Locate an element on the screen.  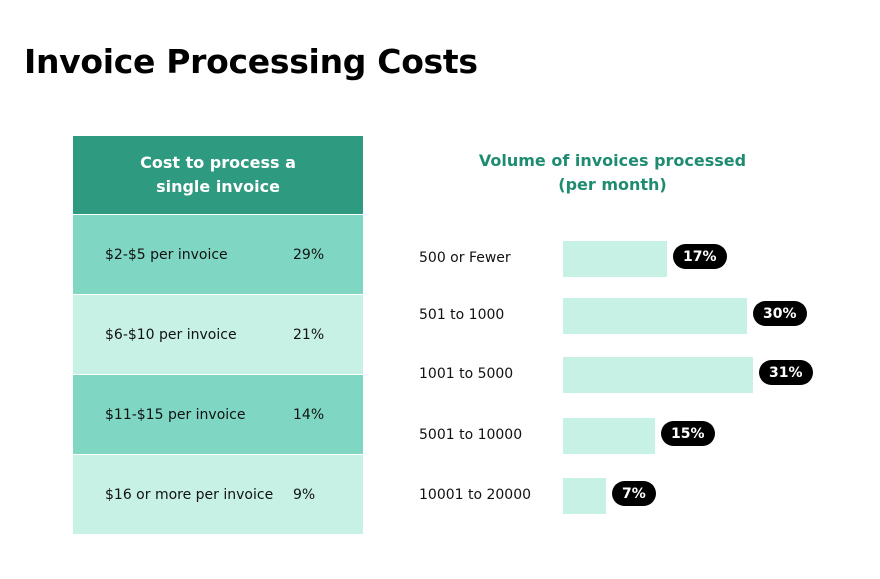
cost-table-header: Cost to process a single invoice is located at coordinates (218, 175).